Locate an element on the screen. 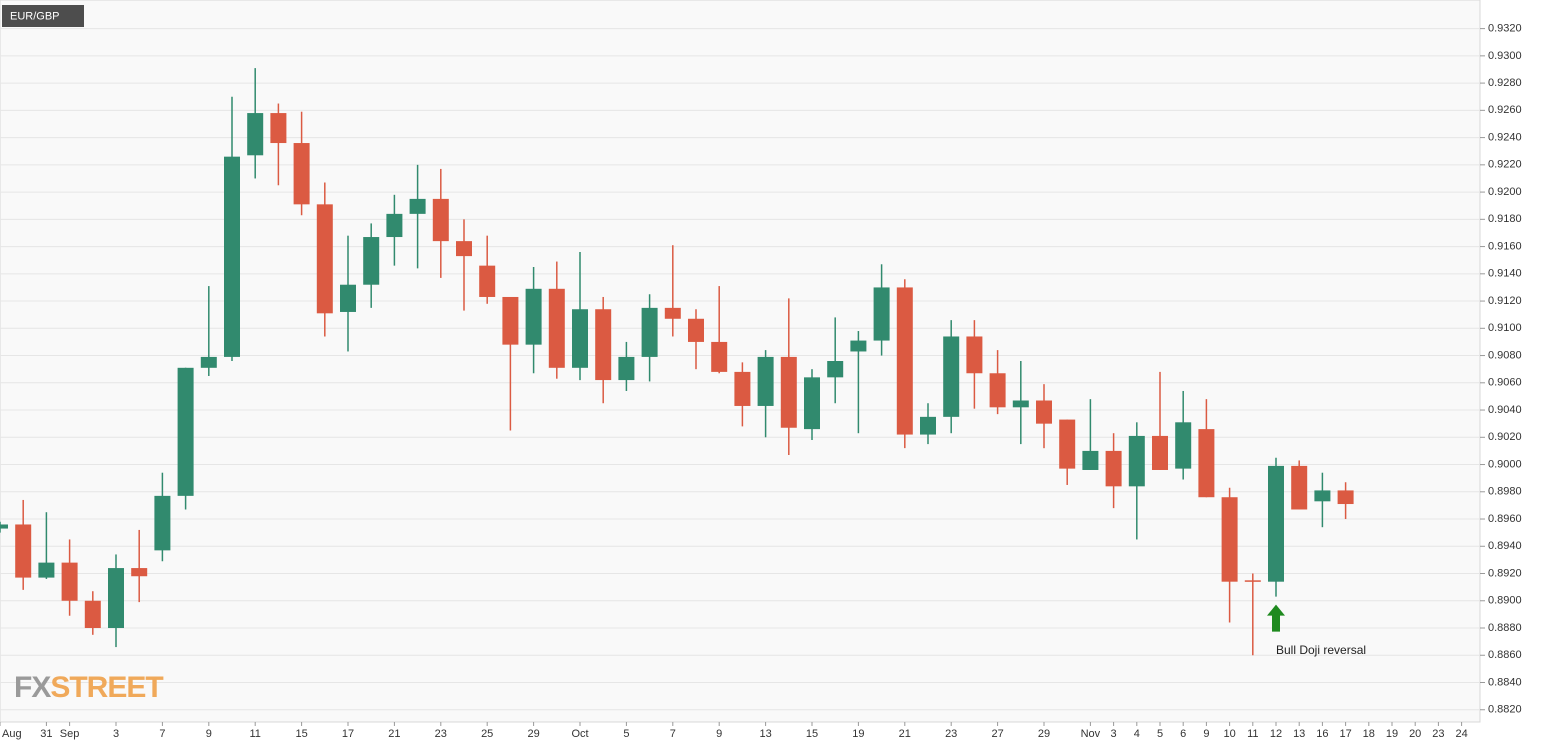  y-tick-label: 0.9080 is located at coordinates (1505, 355).